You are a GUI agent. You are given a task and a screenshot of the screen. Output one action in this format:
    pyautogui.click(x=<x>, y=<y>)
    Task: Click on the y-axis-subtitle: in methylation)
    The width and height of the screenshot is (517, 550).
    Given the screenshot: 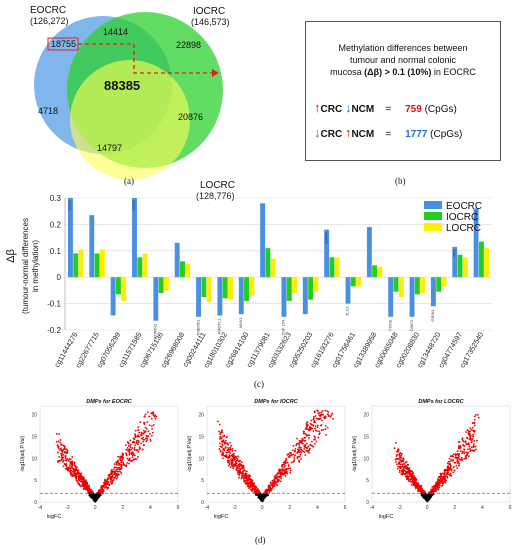 What is the action you would take?
    pyautogui.click(x=35, y=266)
    